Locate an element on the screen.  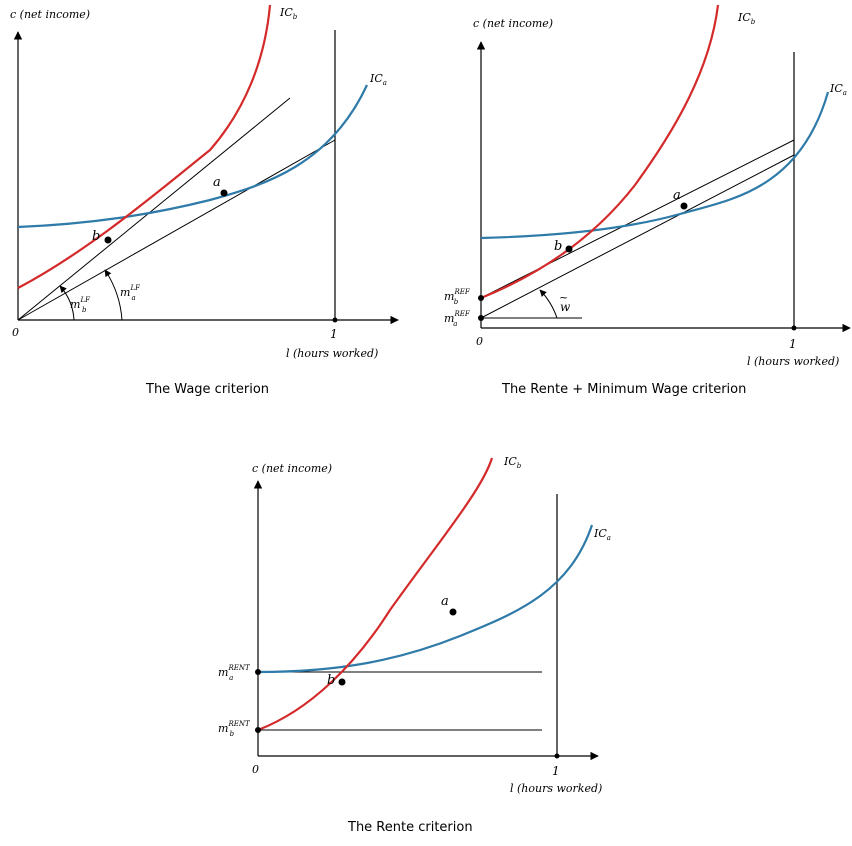
slope-a-arc is located at coordinates (113, 295).